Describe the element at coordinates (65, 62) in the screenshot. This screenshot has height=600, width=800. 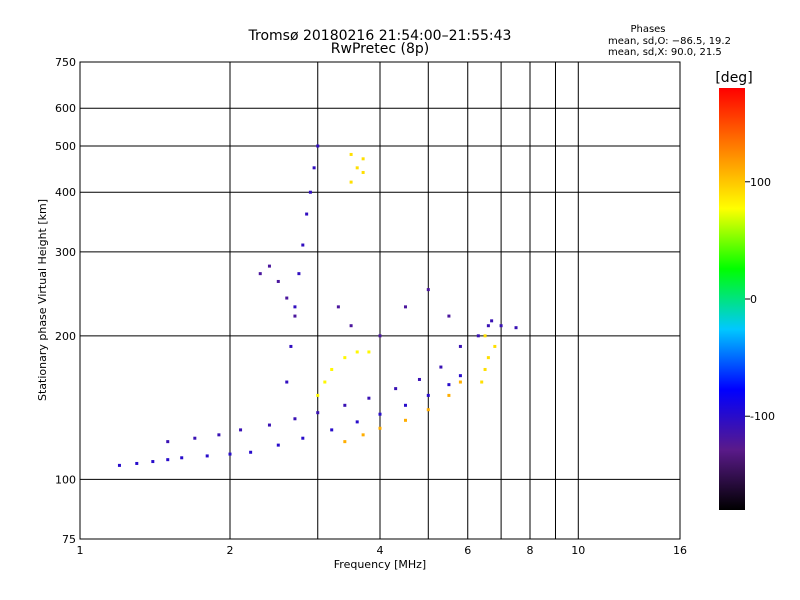
I see `y-tick-label: 750` at that location.